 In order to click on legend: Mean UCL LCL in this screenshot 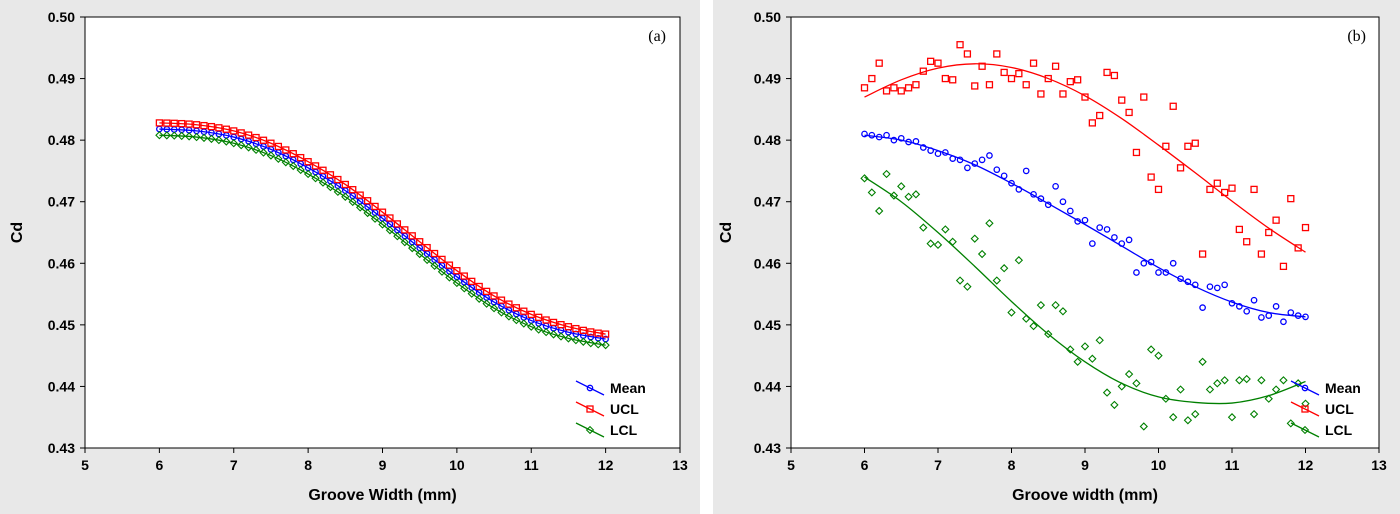, I will do `click(610, 409)`.